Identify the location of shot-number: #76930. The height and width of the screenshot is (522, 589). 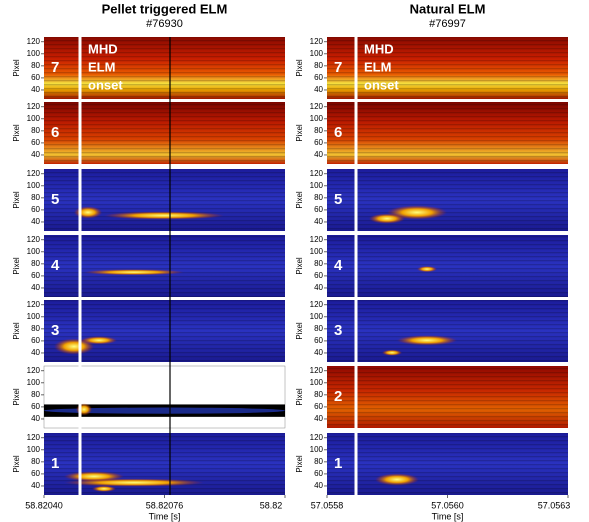
(164, 24).